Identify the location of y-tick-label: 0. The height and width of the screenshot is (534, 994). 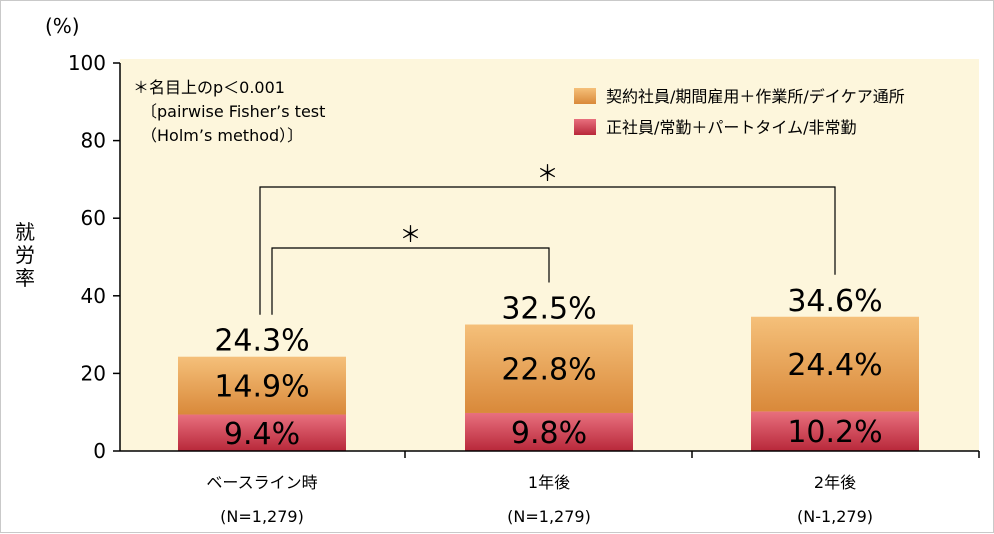
(99, 451).